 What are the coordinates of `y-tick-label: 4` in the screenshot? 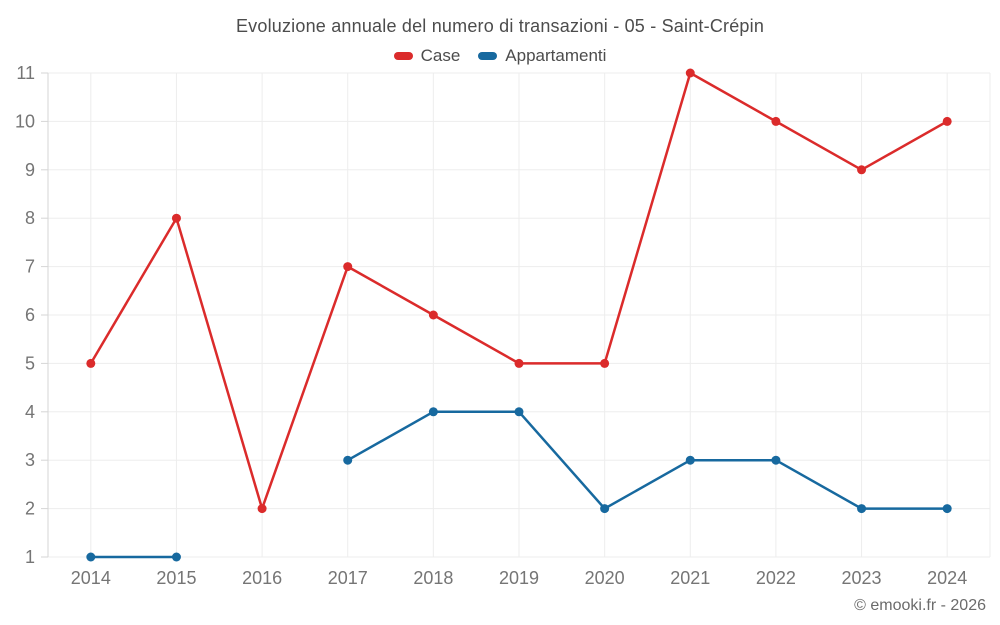 It's located at (30, 412).